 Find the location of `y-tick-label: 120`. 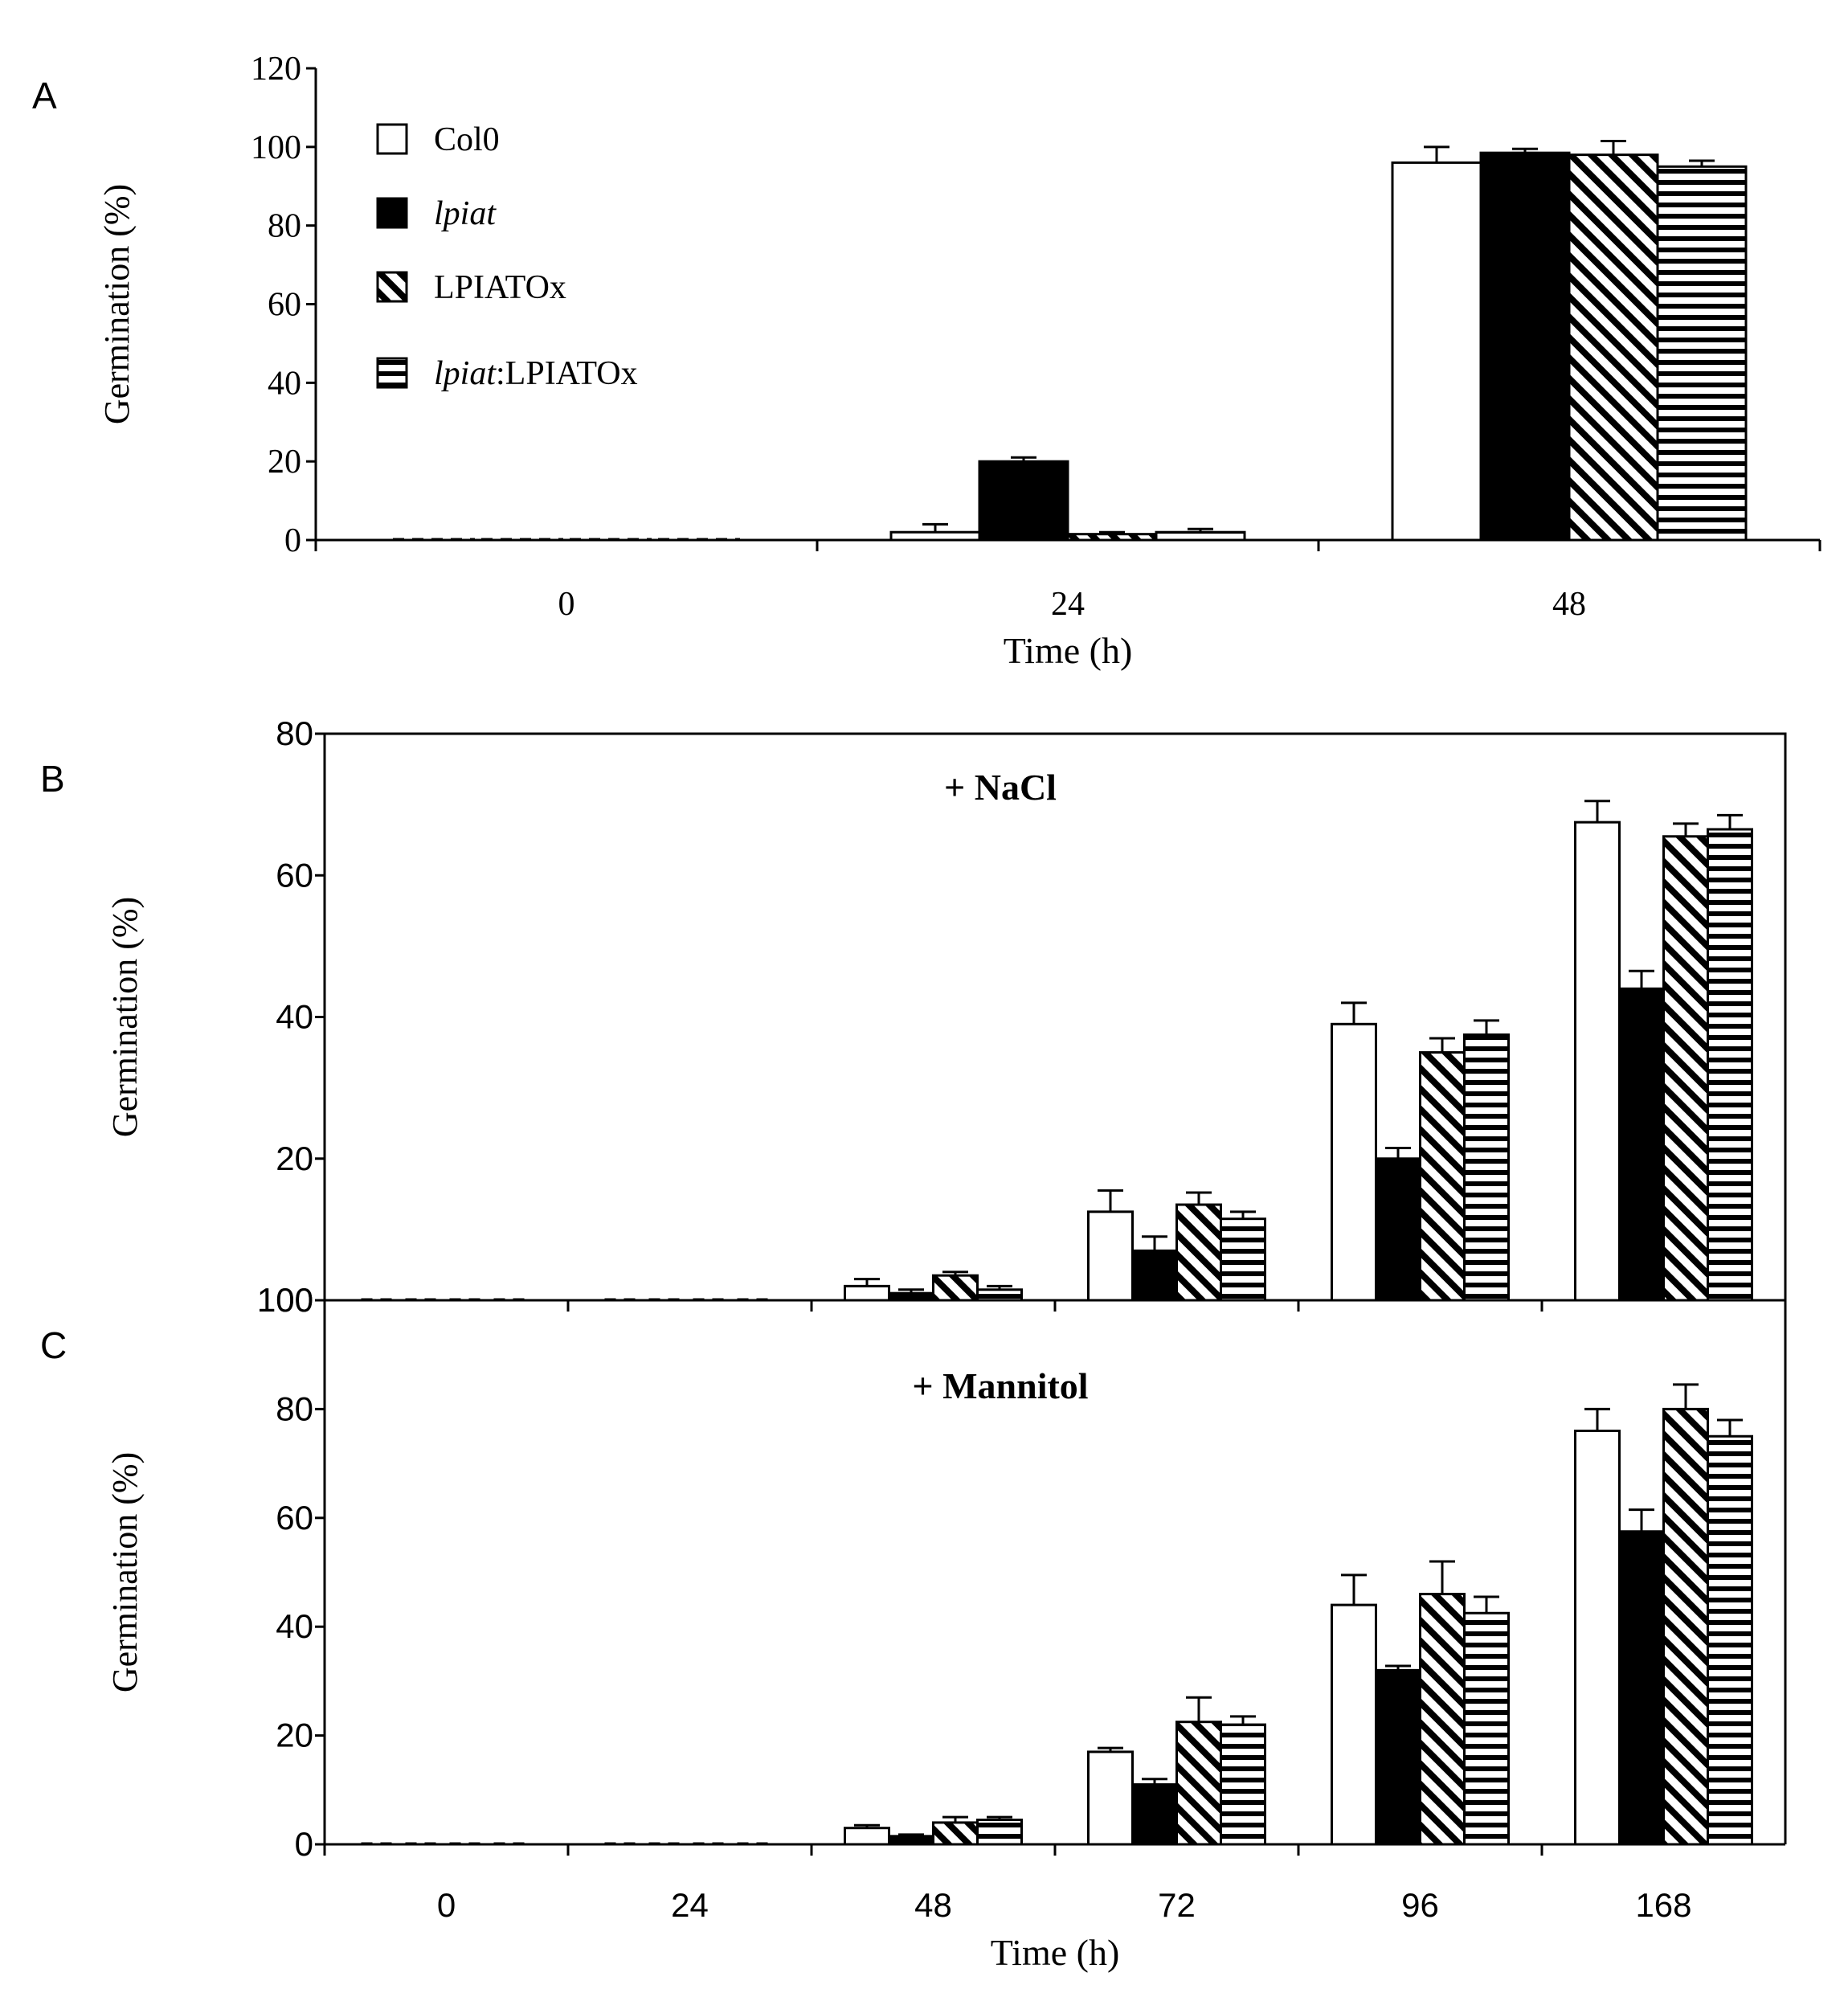

y-tick-label: 120 is located at coordinates (276, 69).